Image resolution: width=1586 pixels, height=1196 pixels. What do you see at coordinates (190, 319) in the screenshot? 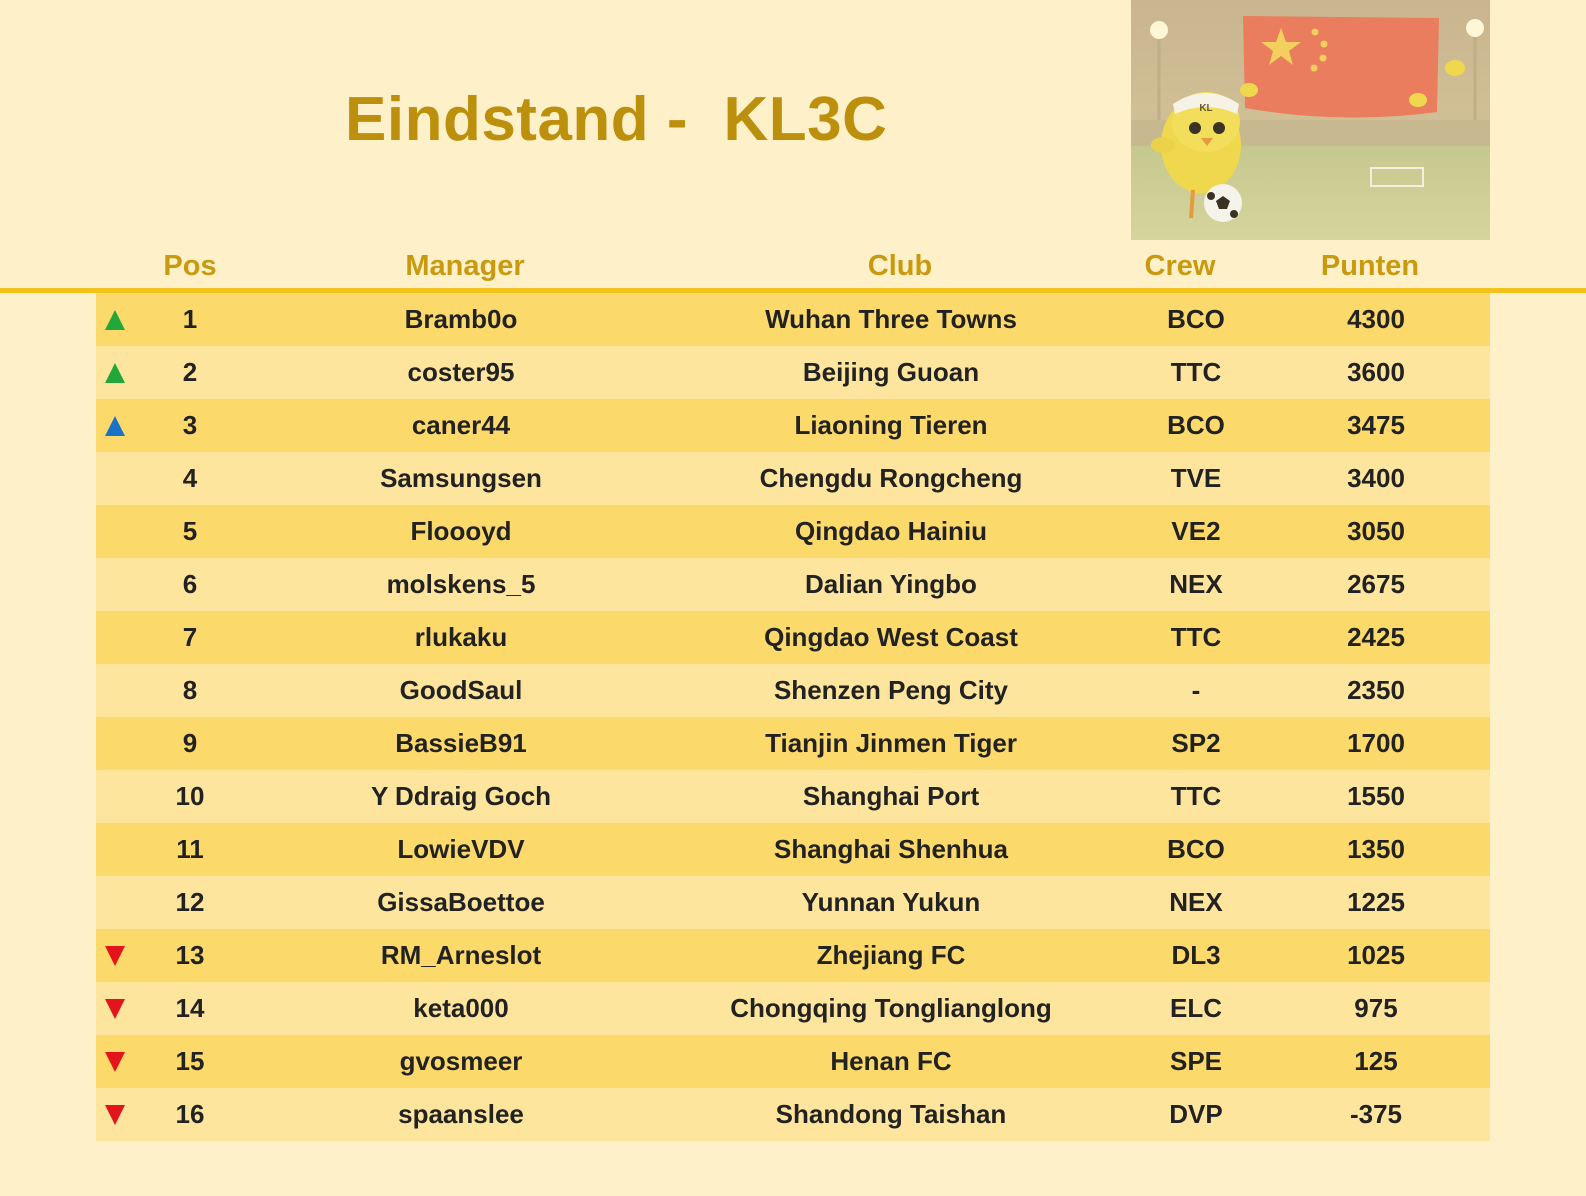
I see `pos-cell: 1` at bounding box center [190, 319].